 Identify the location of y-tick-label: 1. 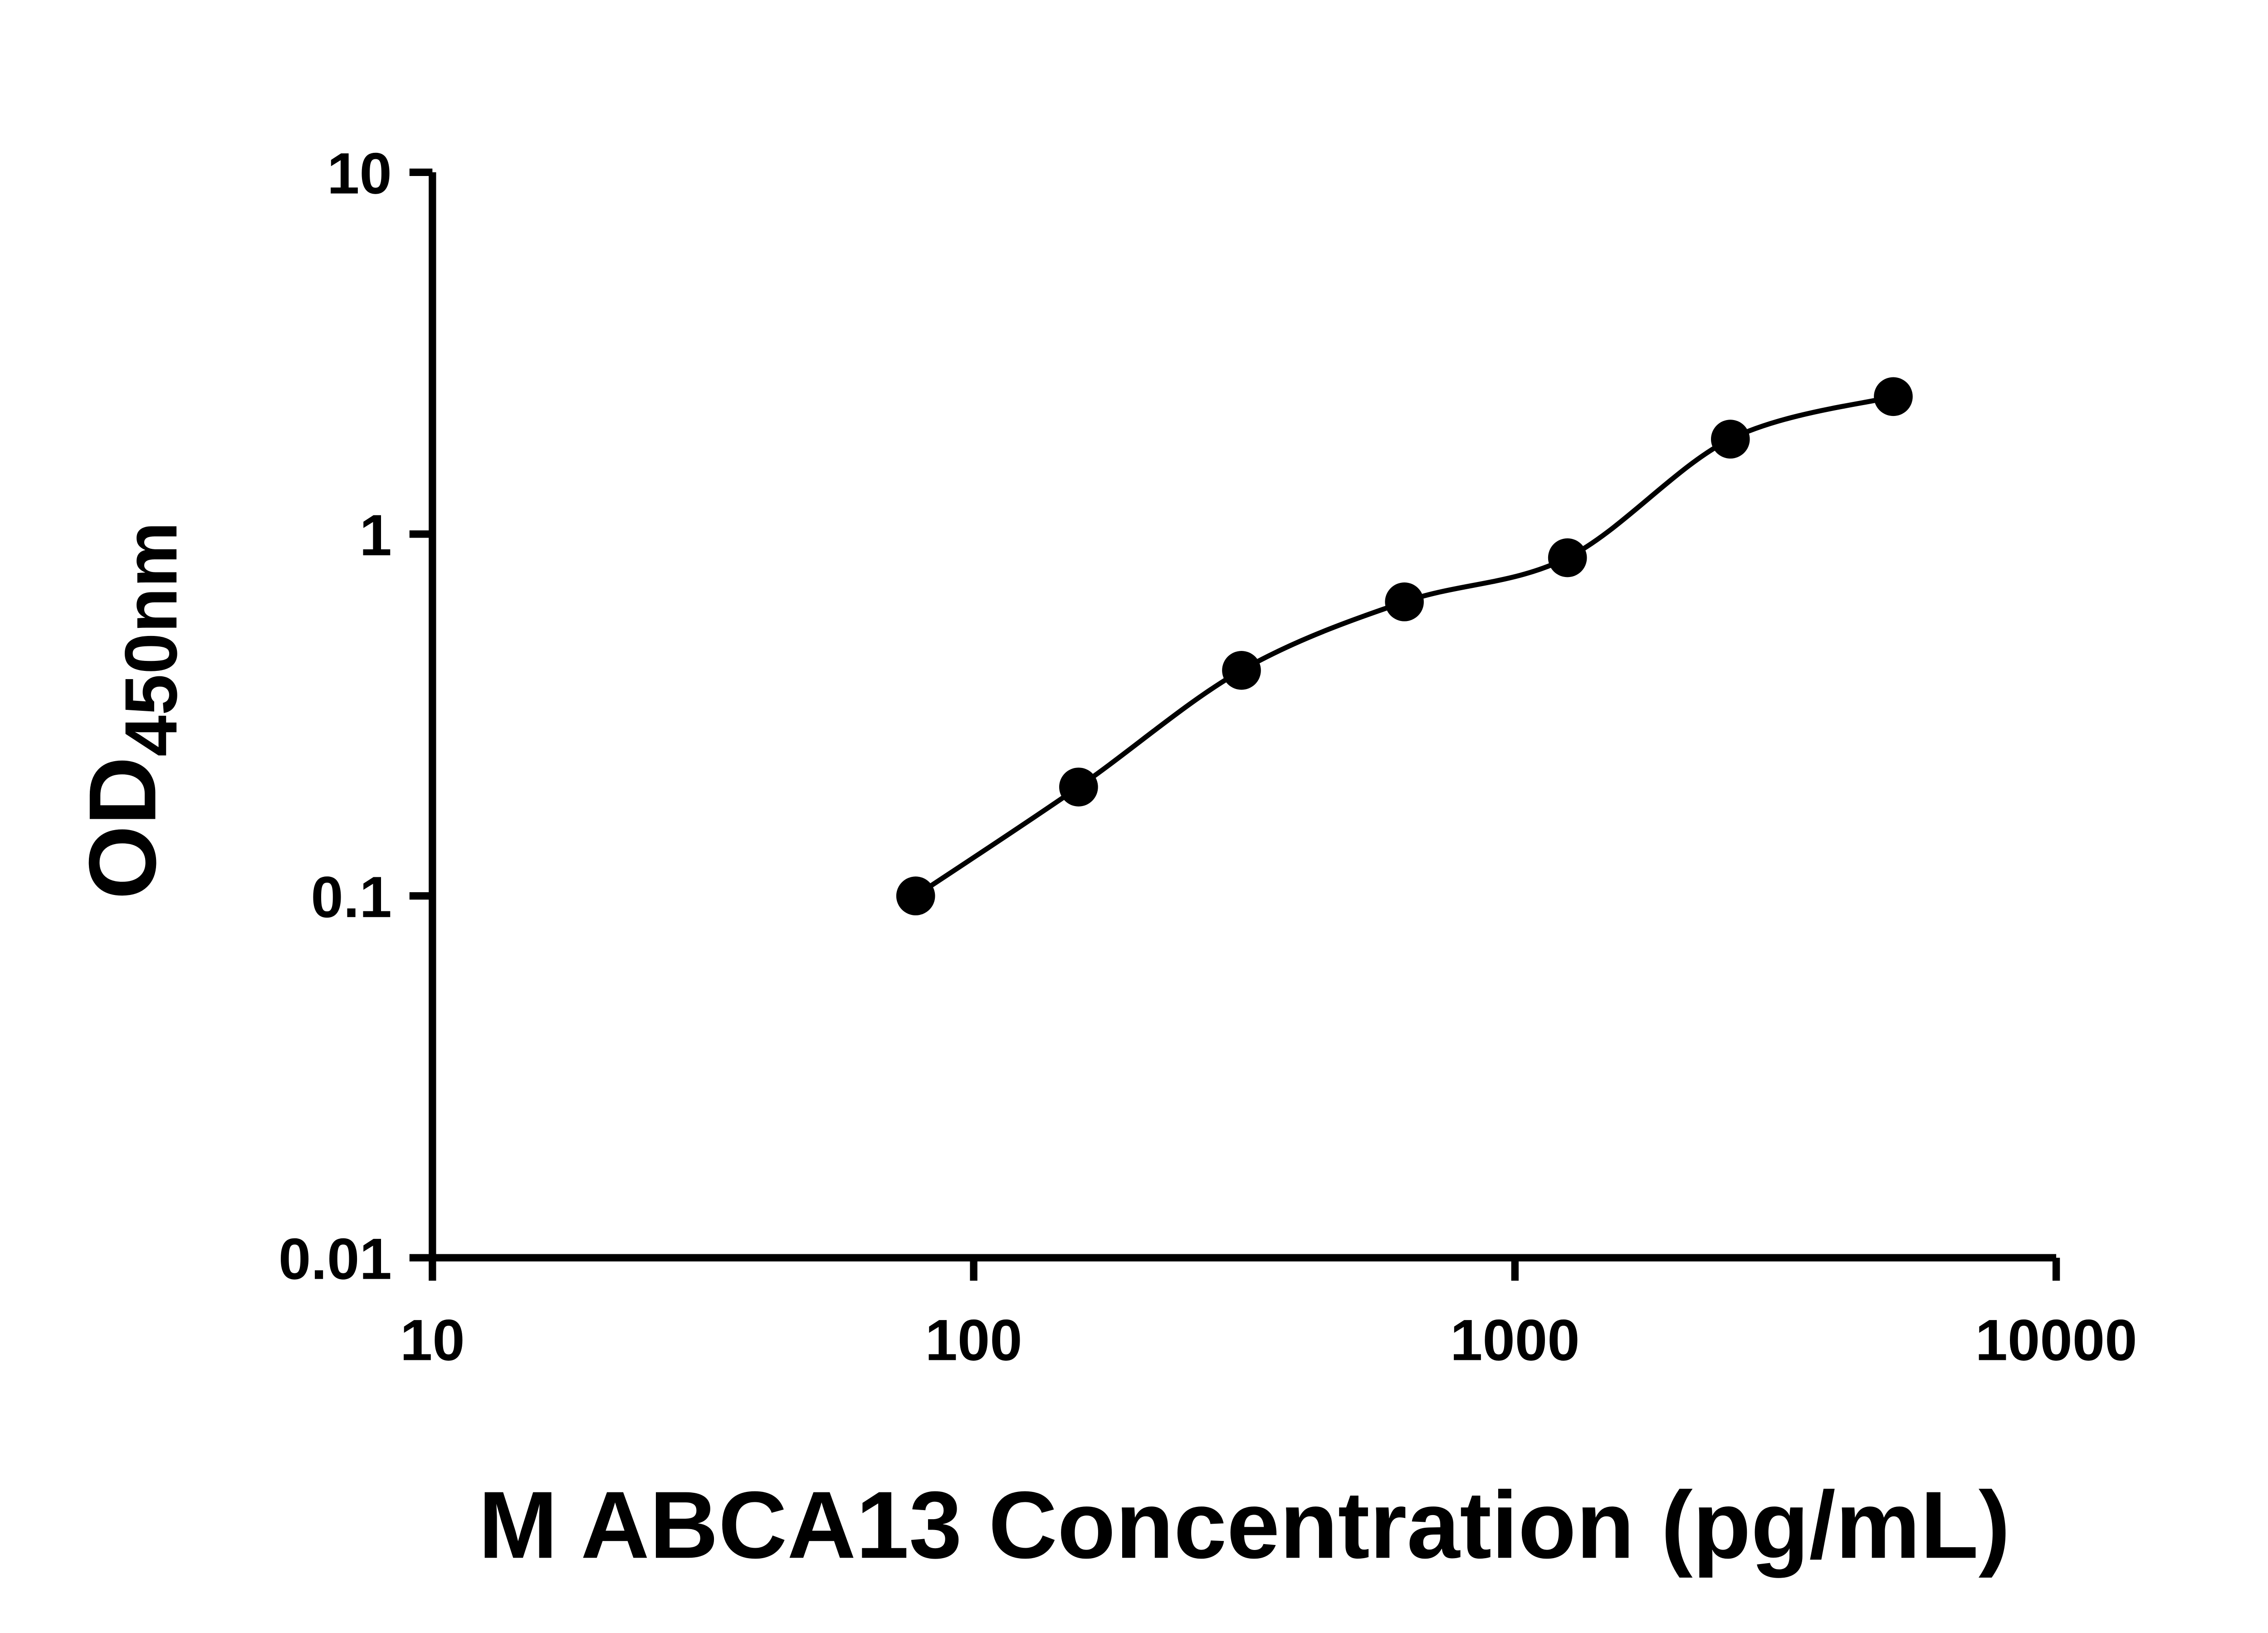
(375, 535).